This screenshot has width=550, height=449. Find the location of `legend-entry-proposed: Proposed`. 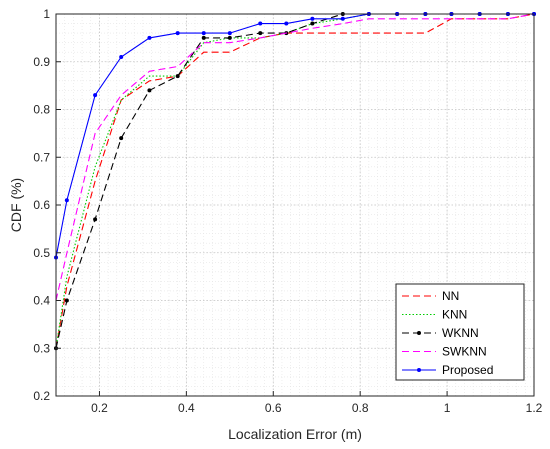

legend-entry-proposed: Proposed is located at coordinates (447, 370).